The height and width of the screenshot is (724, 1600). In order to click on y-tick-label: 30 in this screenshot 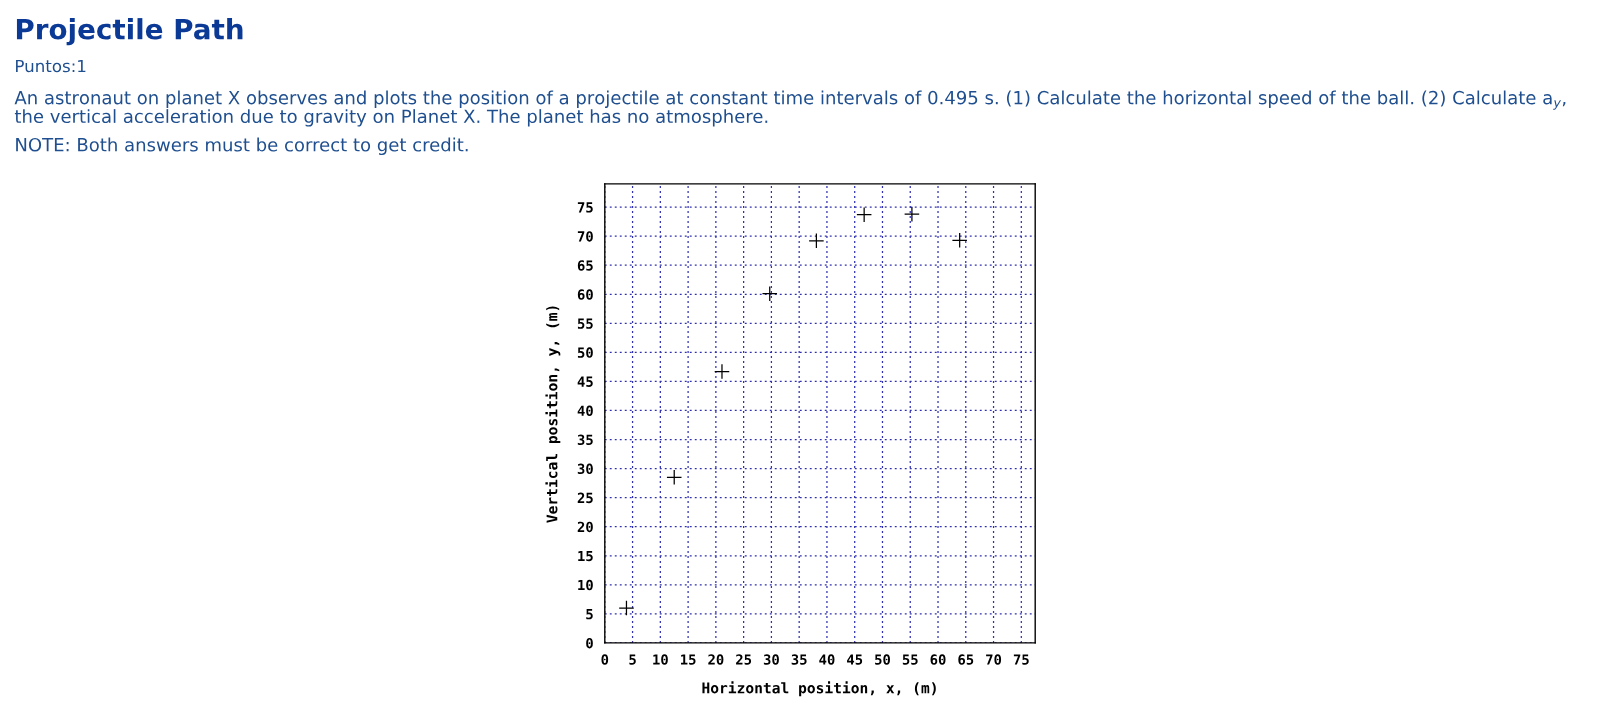, I will do `click(585, 469)`.